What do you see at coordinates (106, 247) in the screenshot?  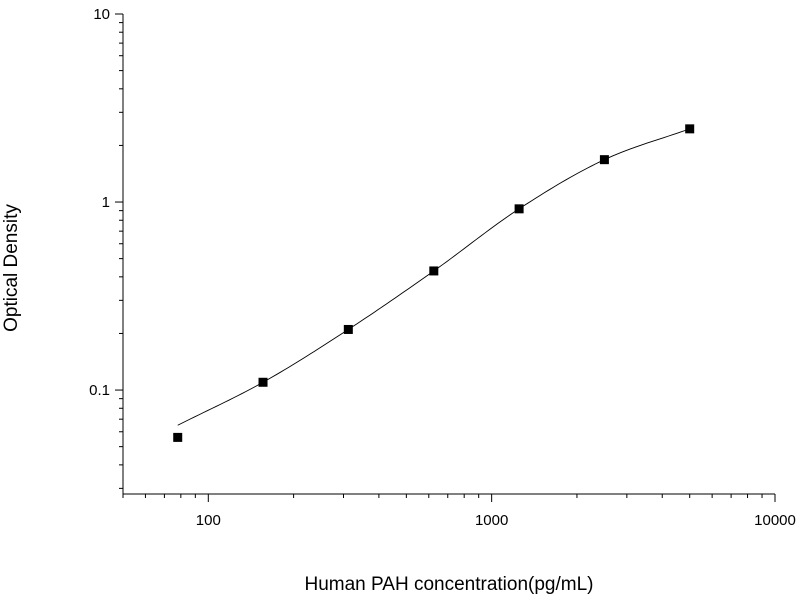 I see `y-axis-ticks: 0.1 1 10` at bounding box center [106, 247].